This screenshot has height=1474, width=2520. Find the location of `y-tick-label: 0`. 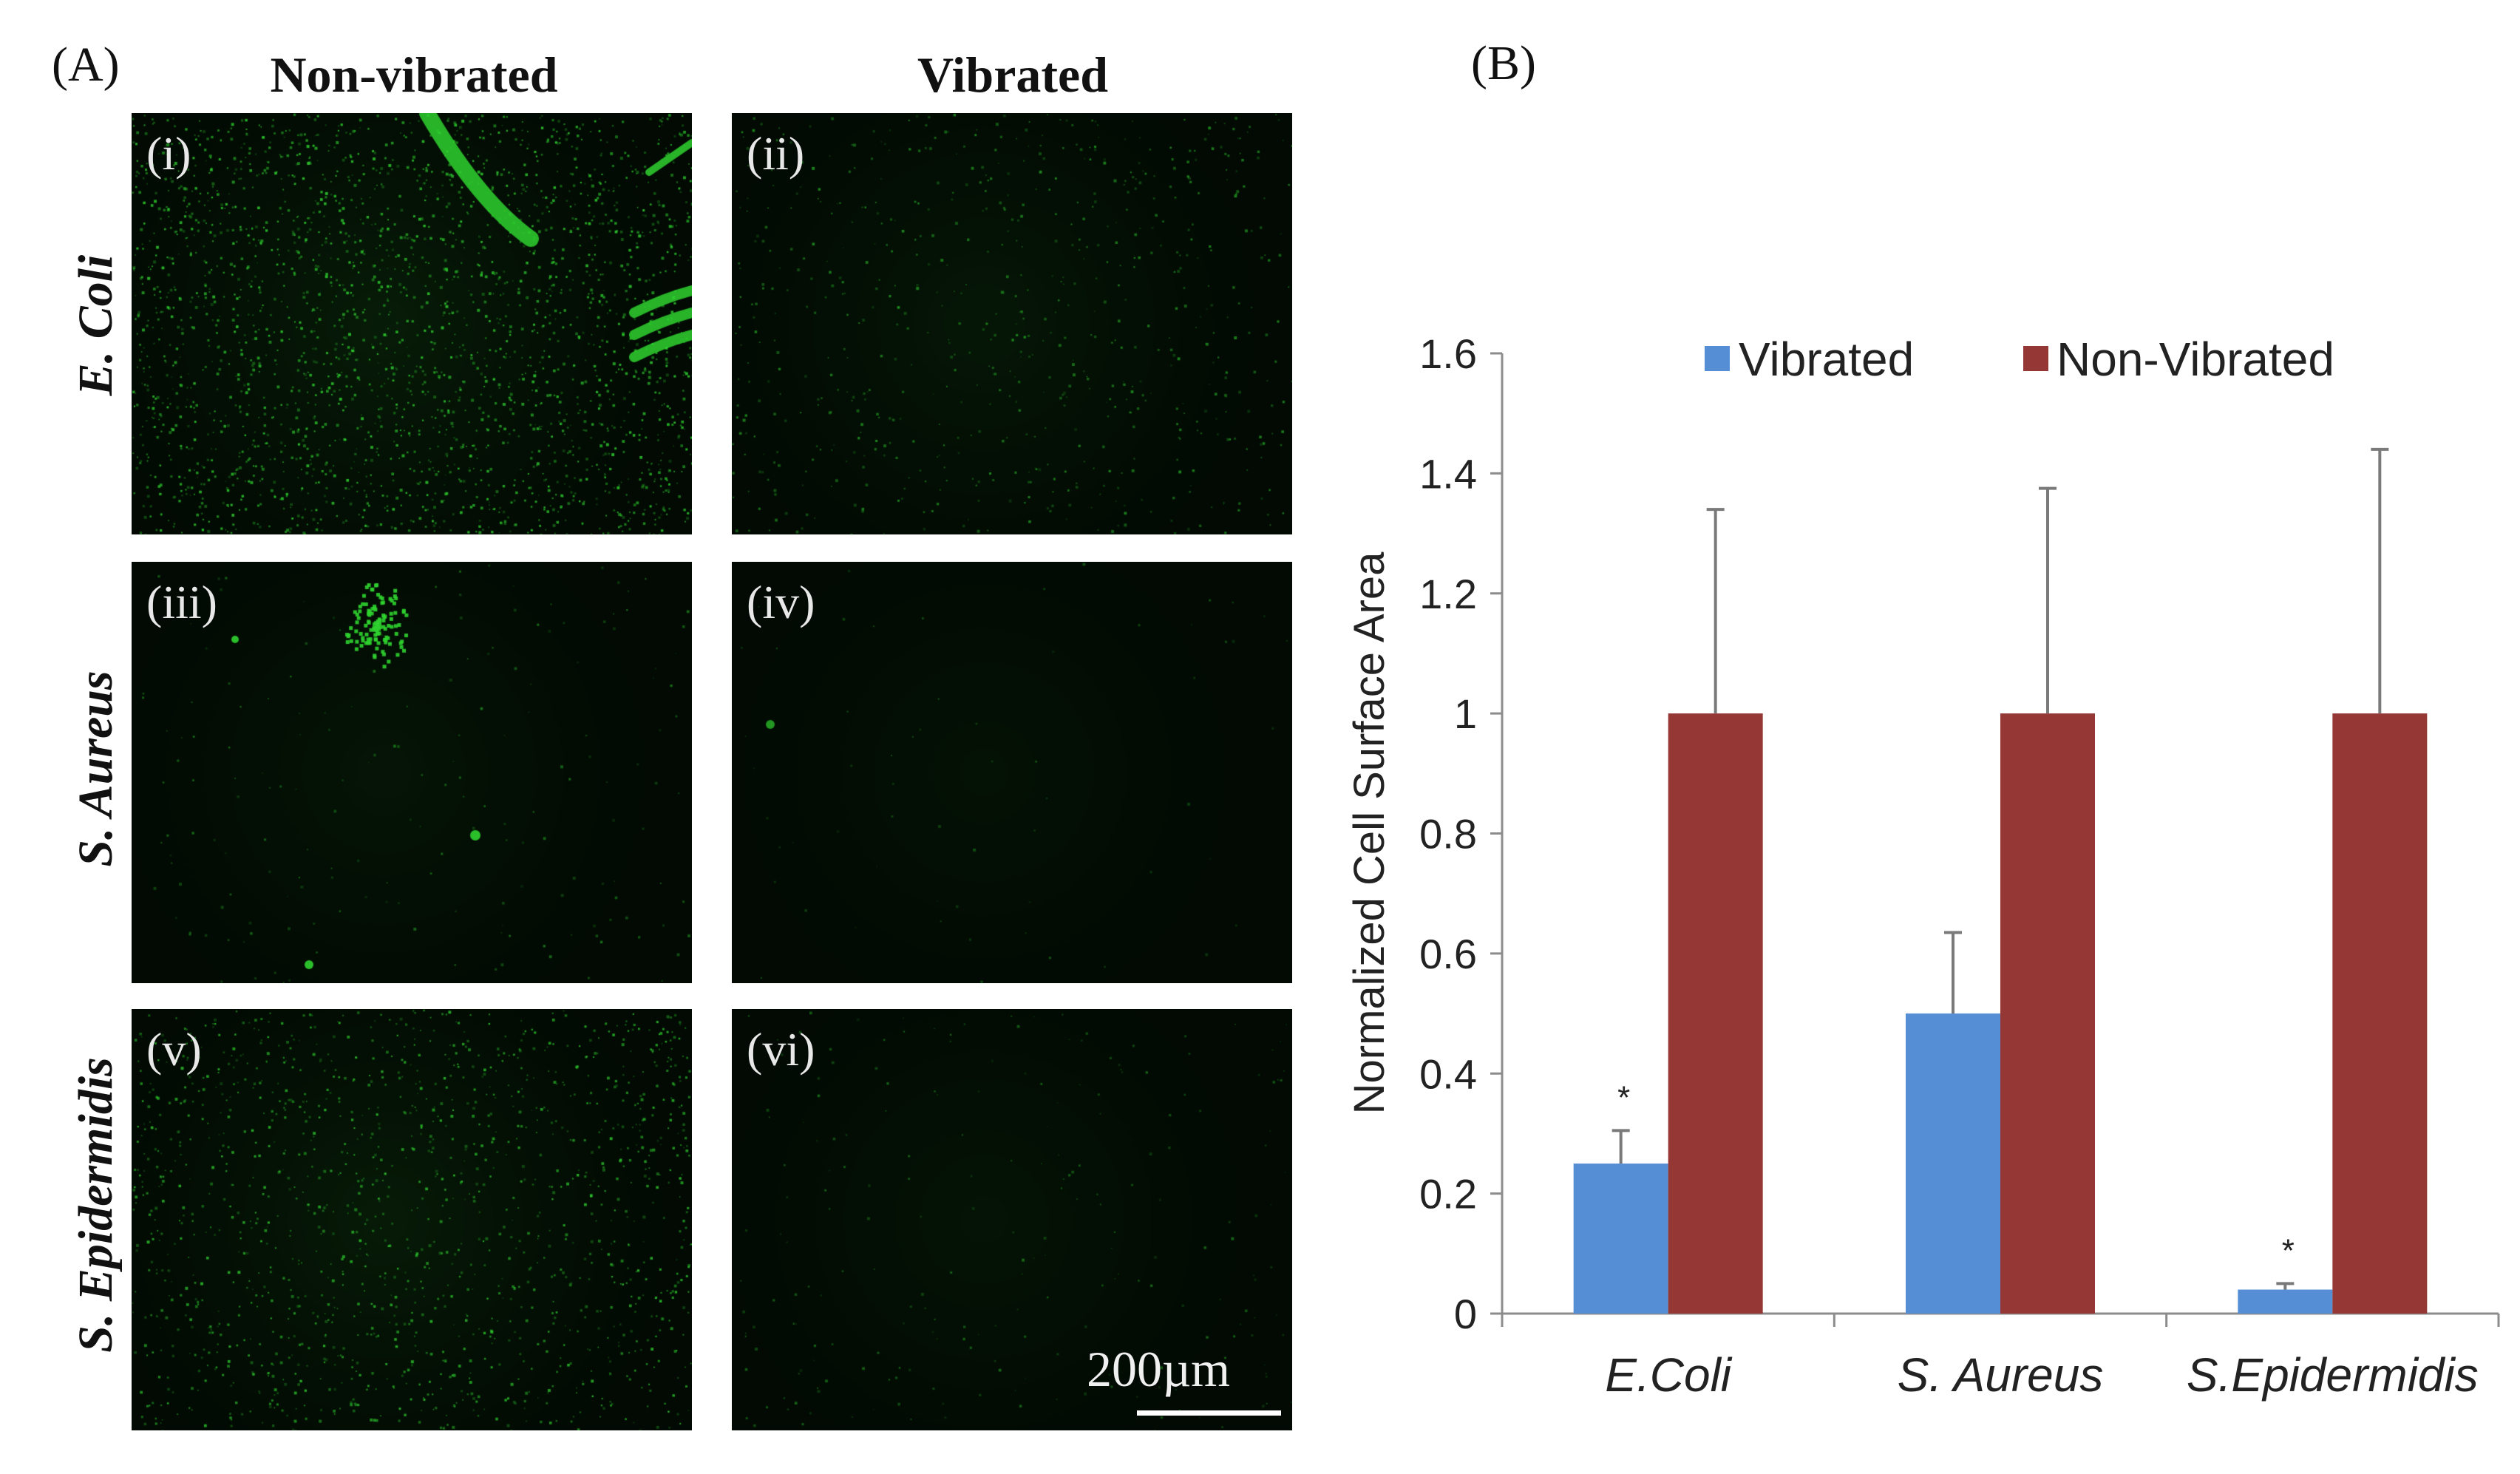

y-tick-label: 0 is located at coordinates (1465, 1314).